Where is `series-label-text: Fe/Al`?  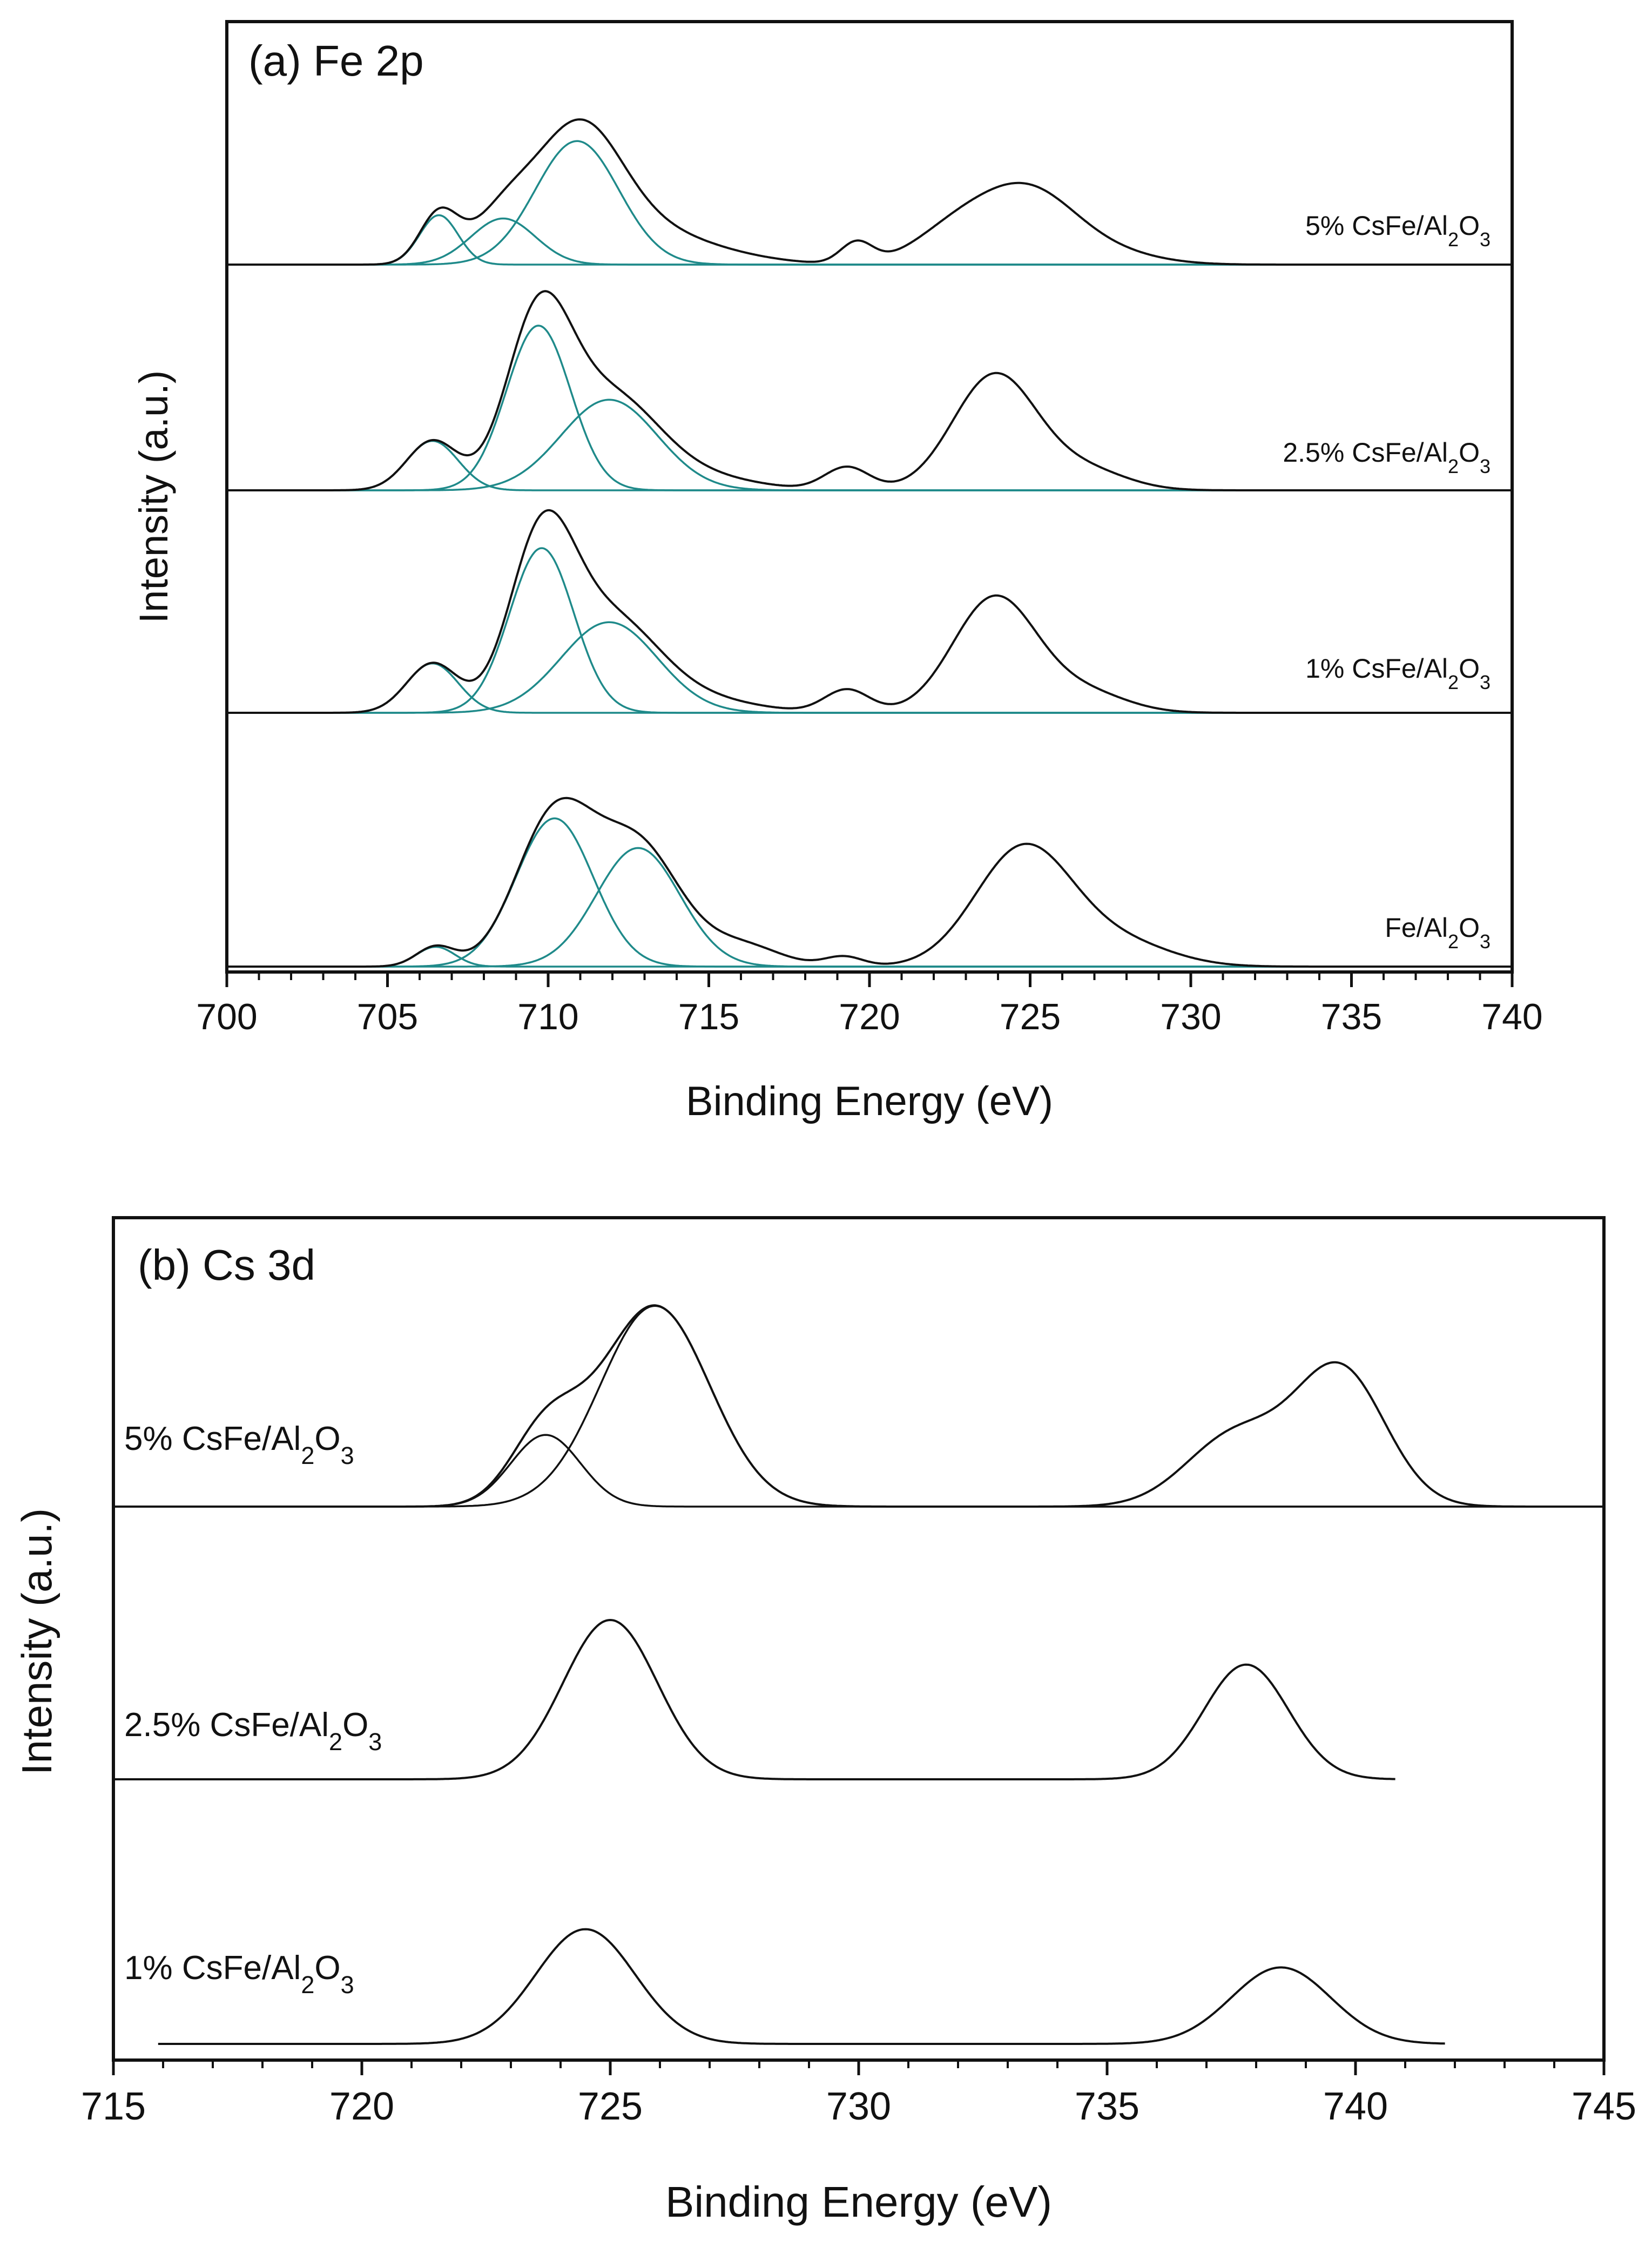
series-label-text: Fe/Al is located at coordinates (1417, 928).